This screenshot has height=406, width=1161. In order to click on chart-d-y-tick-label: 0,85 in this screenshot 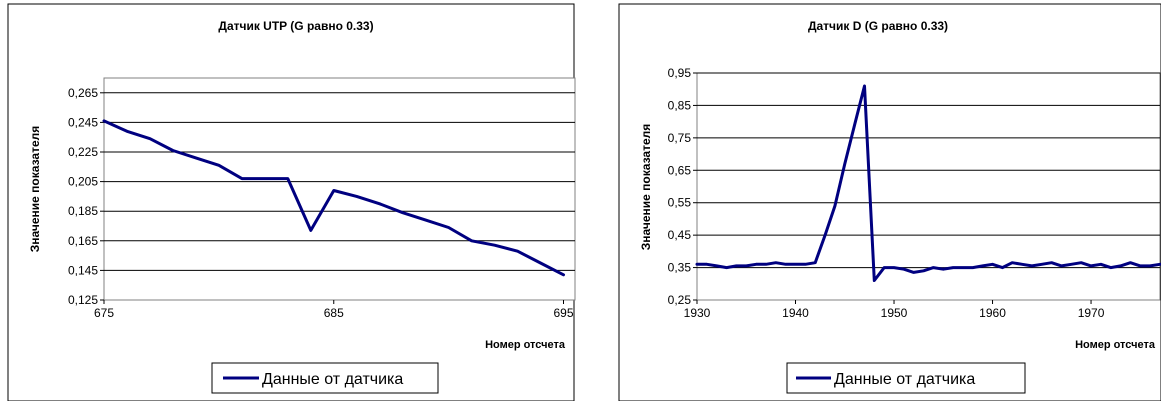, I will do `click(680, 105)`.